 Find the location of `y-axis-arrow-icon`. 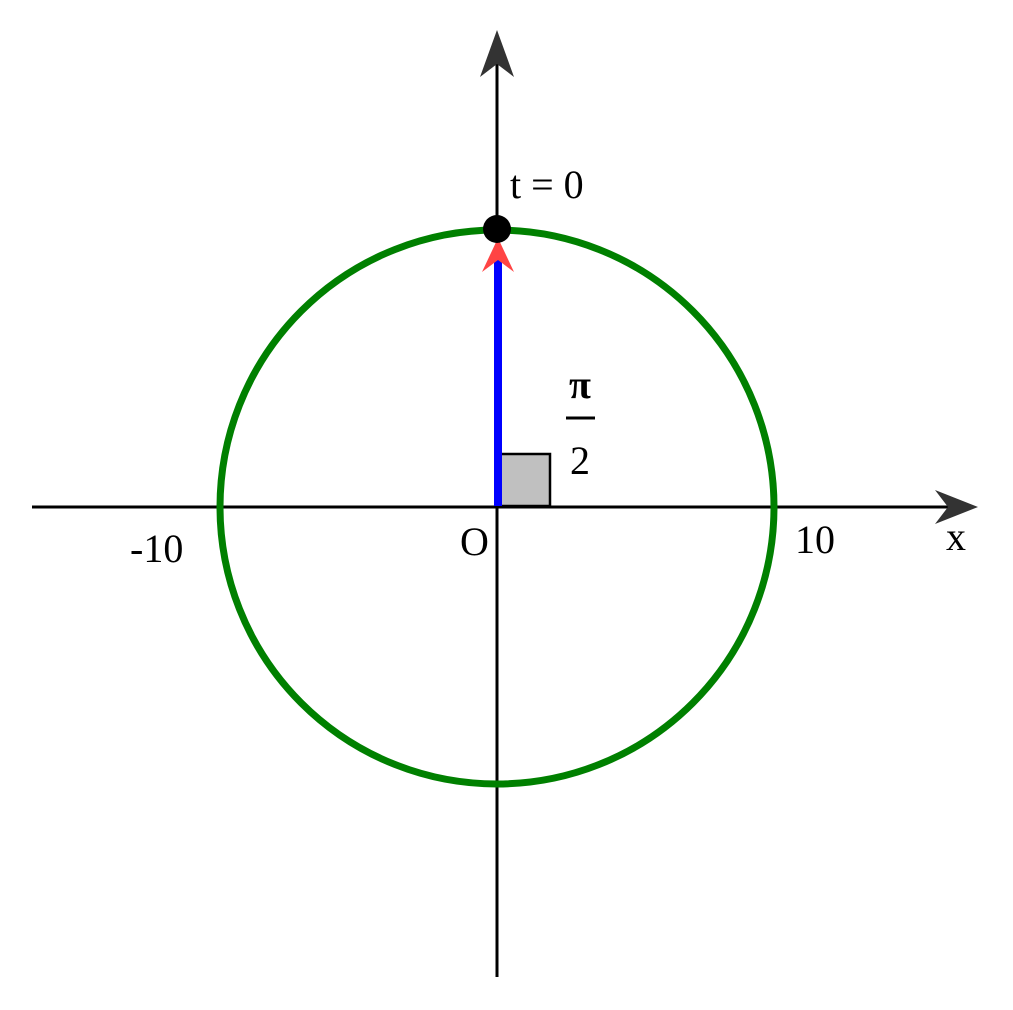

y-axis-arrow-icon is located at coordinates (497, 53).